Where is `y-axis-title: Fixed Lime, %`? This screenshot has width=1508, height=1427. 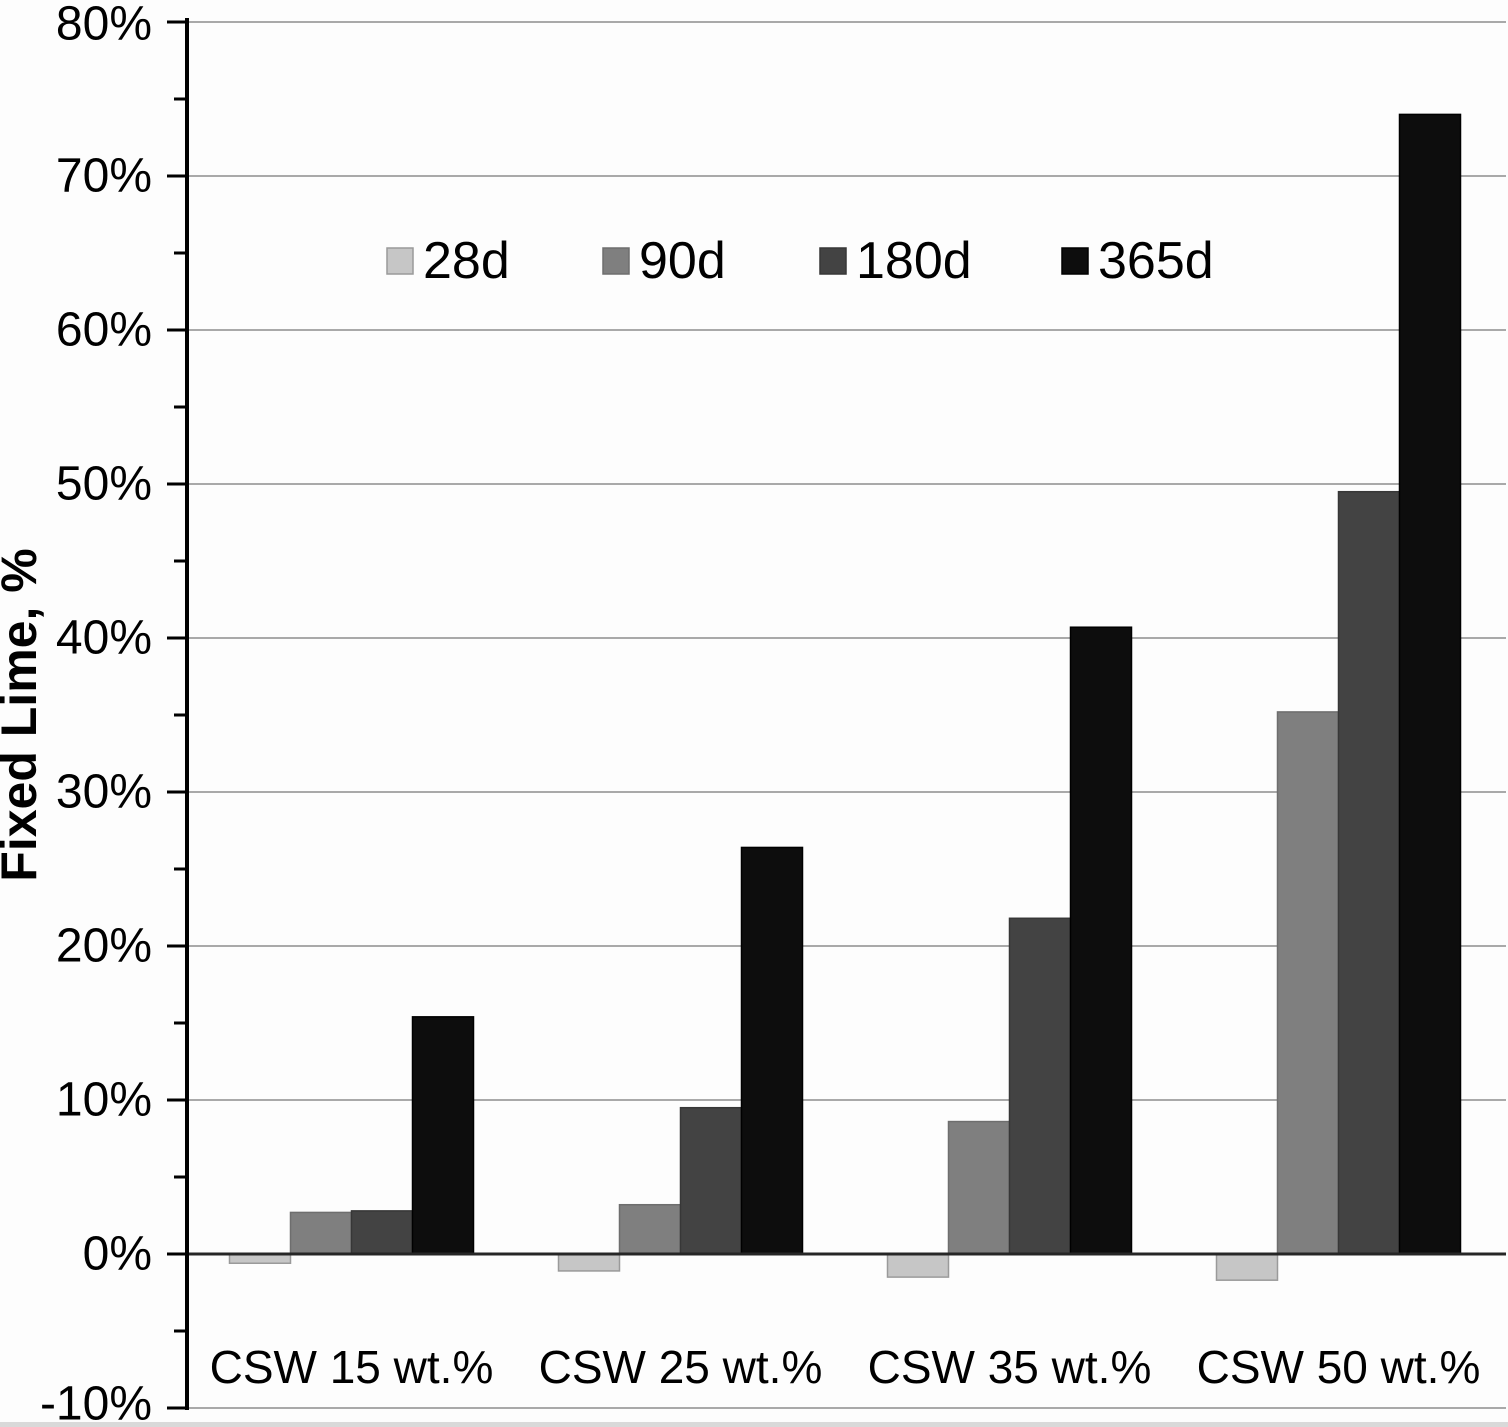 y-axis-title: Fixed Lime, % is located at coordinates (23, 714).